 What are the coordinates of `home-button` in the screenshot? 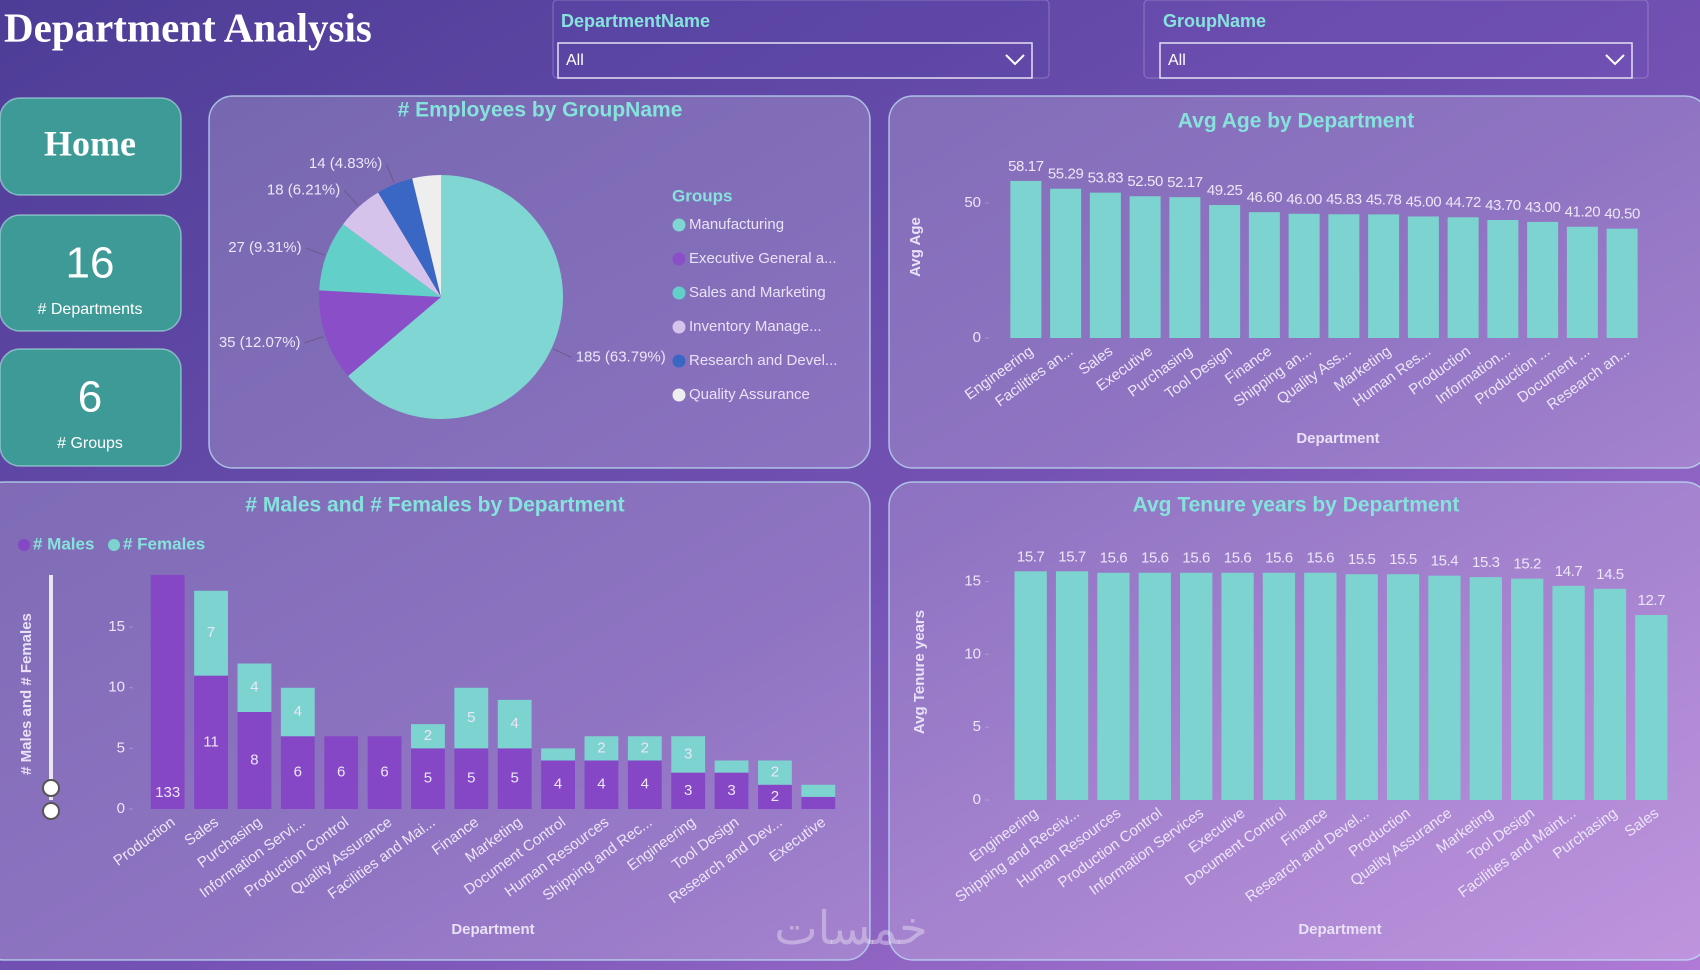 It's located at (91, 146).